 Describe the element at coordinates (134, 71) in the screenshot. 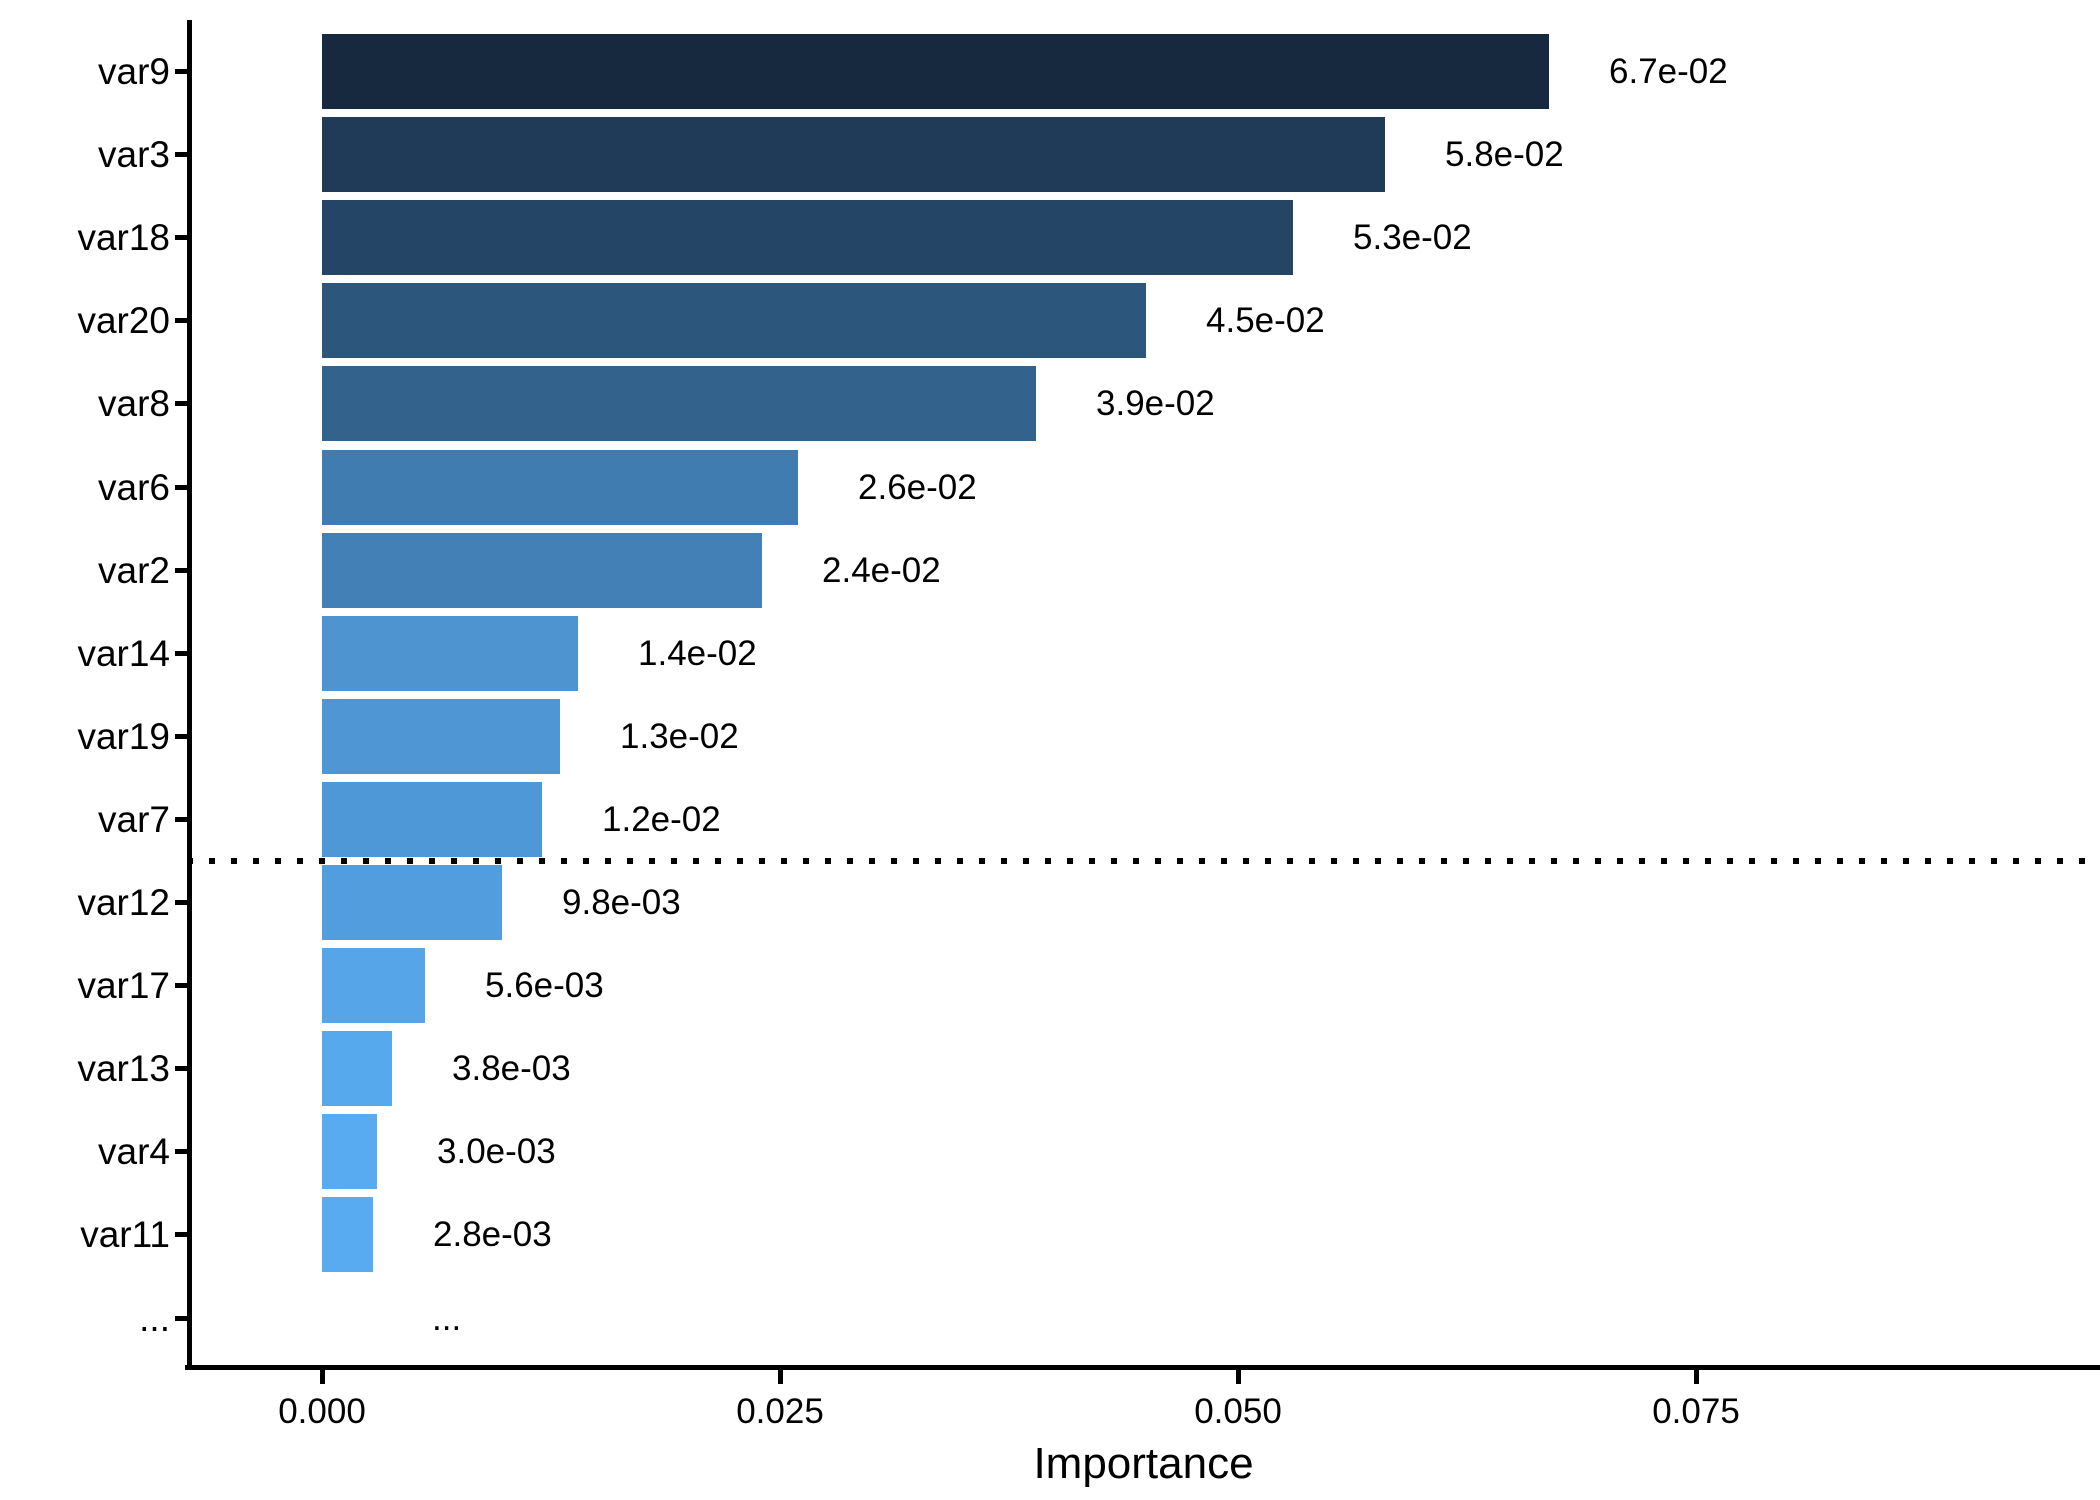

I see `y-axis-label: var9` at that location.